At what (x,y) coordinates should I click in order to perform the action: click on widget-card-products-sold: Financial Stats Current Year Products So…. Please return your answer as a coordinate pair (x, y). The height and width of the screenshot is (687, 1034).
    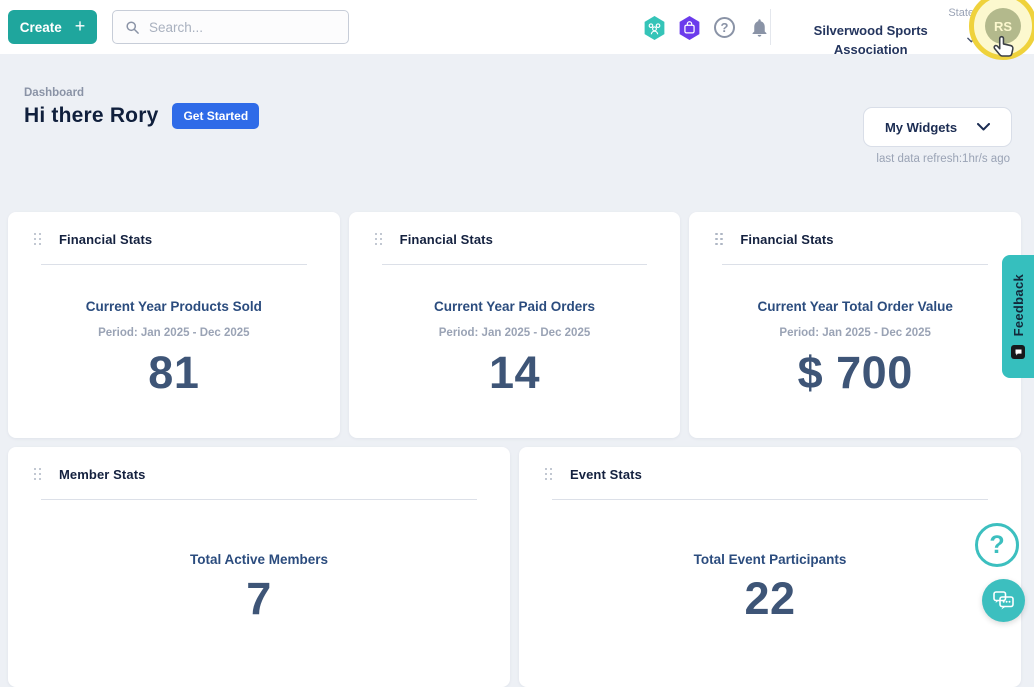
    Looking at the image, I should click on (174, 325).